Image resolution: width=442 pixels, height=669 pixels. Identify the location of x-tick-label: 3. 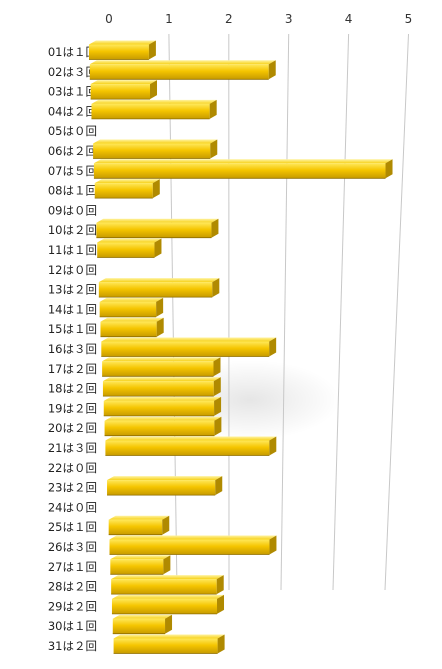
(289, 19).